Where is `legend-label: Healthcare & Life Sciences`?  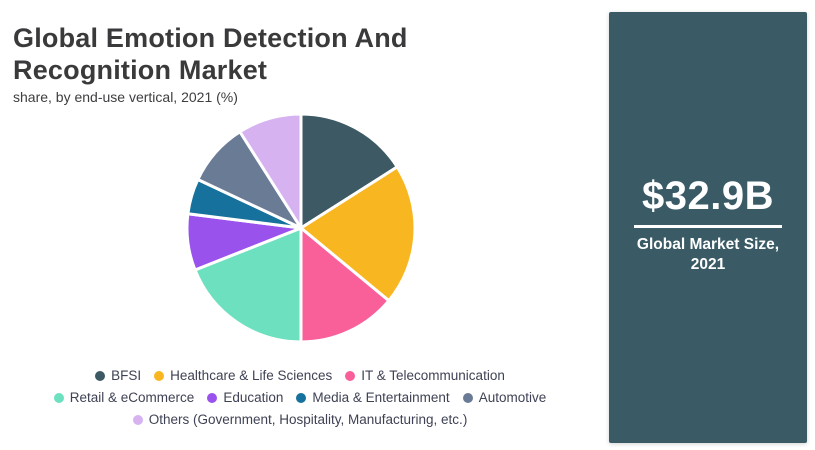 legend-label: Healthcare & Life Sciences is located at coordinates (251, 375).